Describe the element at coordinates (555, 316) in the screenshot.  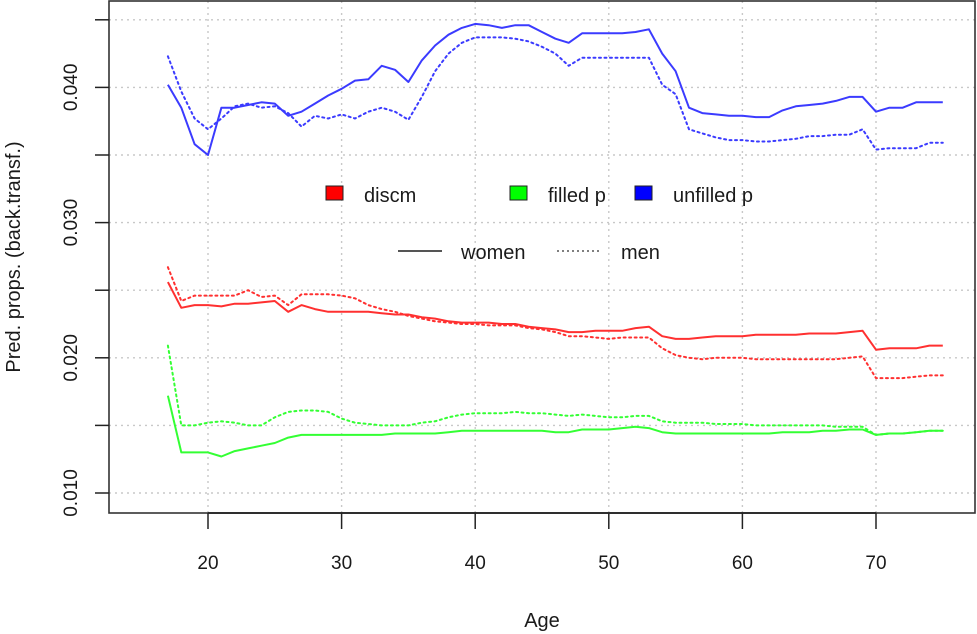
I see `series-line-discm-women` at that location.